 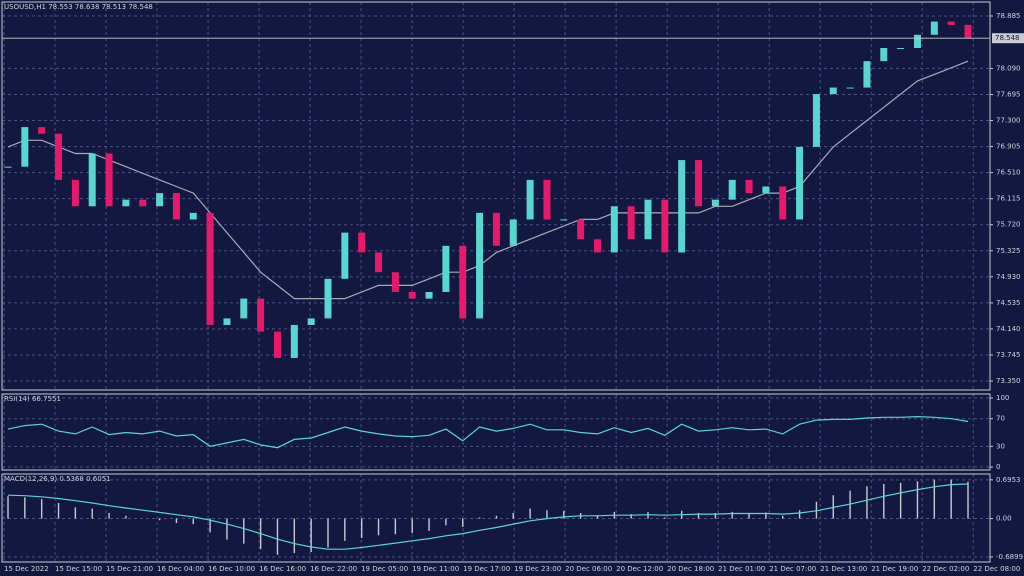 I want to click on y-tick-label: 74.930, so click(x=1008, y=277).